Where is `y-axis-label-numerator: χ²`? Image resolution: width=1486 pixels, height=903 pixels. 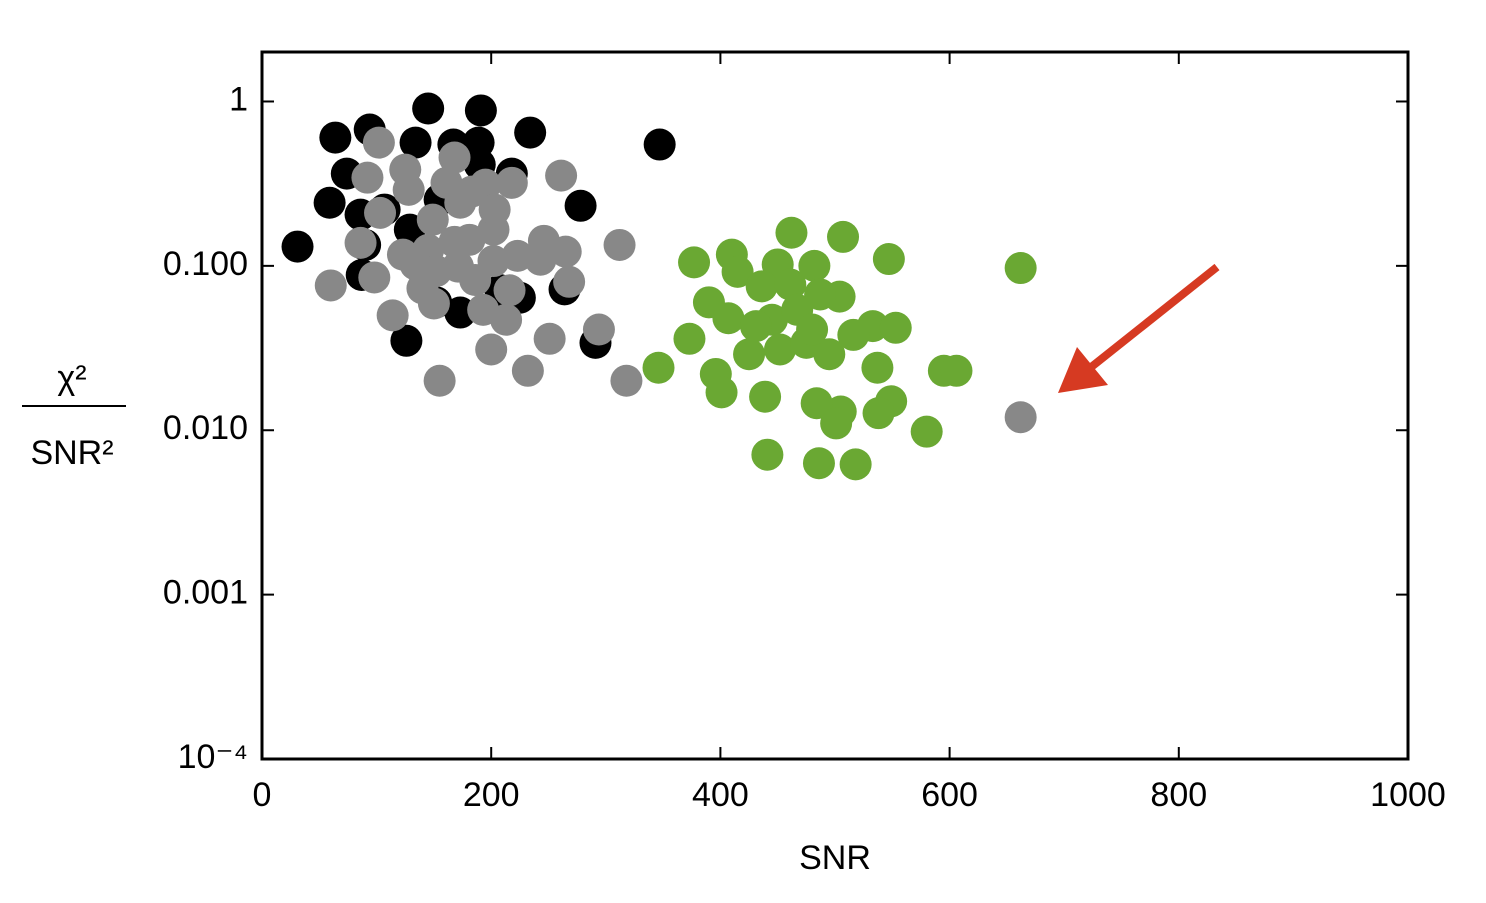
y-axis-label-numerator: χ² is located at coordinates (71, 378).